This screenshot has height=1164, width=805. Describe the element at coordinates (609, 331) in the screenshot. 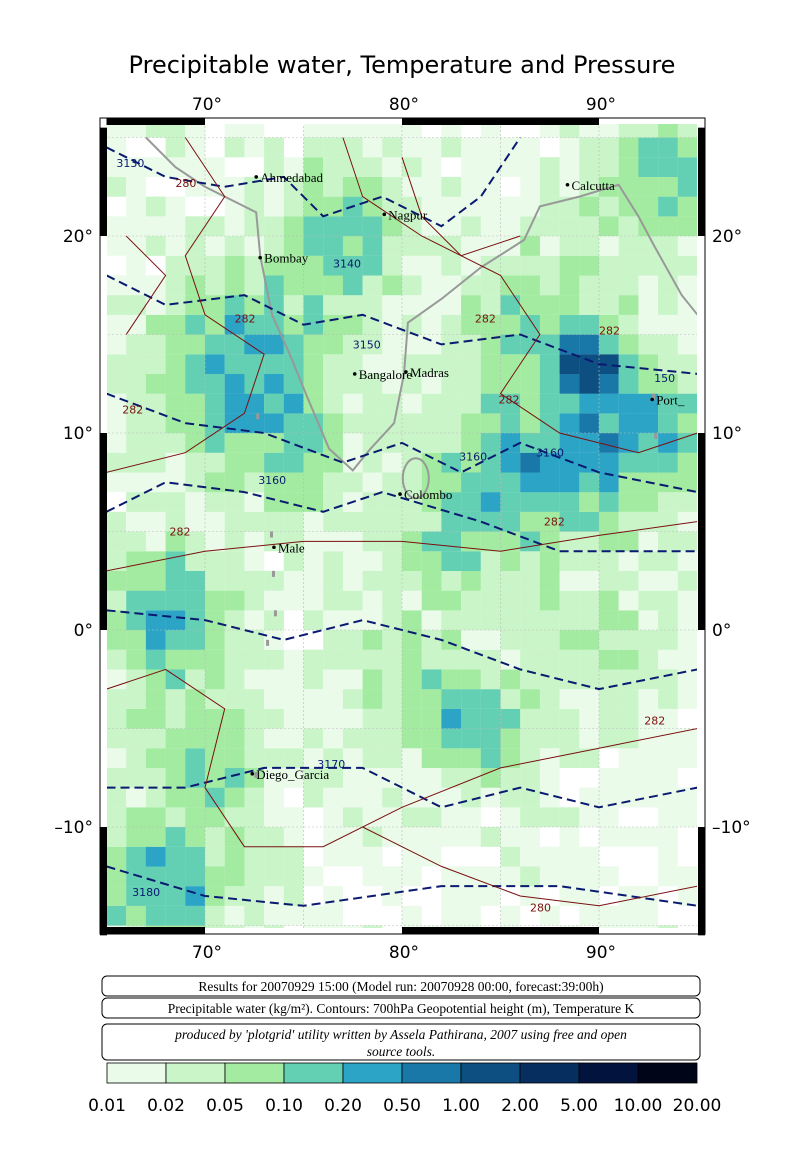

I see `contour-label: 282` at that location.